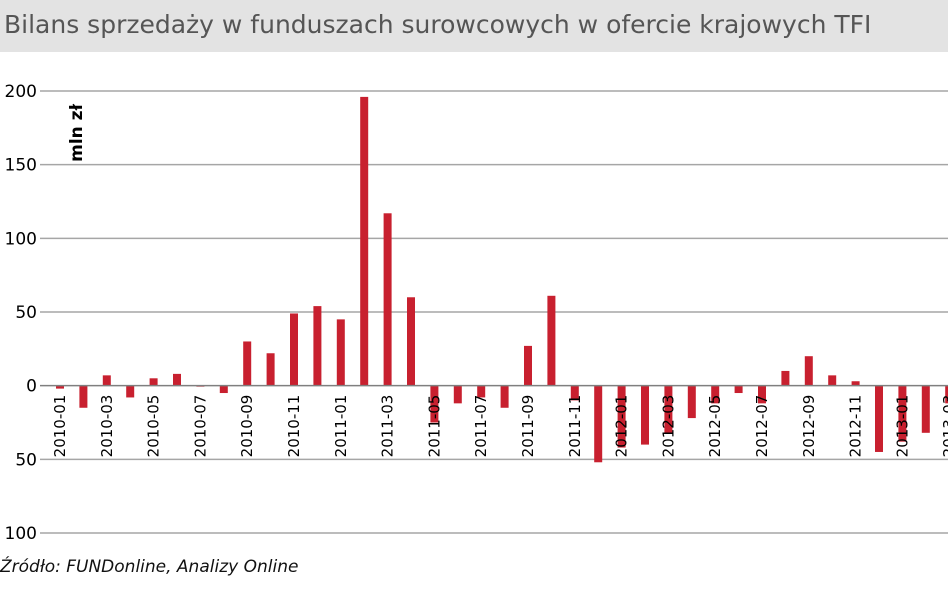 The image size is (948, 593). What do you see at coordinates (77, 132) in the screenshot?
I see `y-axis-label: mln zł` at bounding box center [77, 132].